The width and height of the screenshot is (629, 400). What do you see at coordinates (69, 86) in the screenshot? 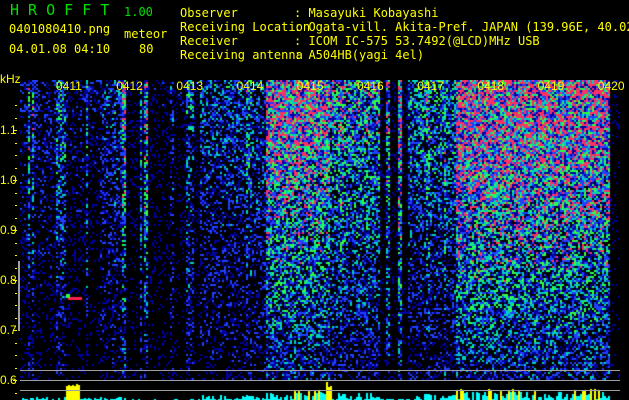
I see `x-tick-label: 0411` at bounding box center [69, 86].